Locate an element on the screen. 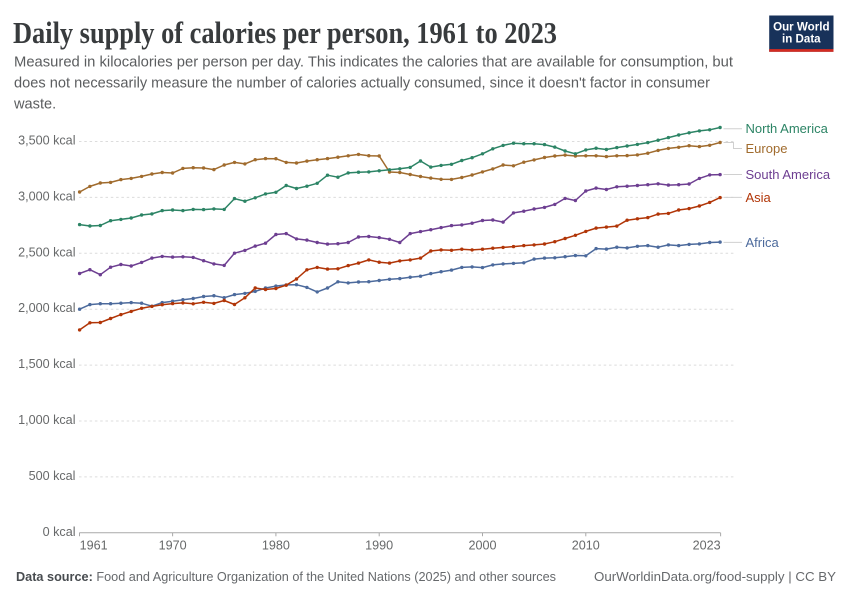 This screenshot has height=600, width=850. svg-text: 2010 is located at coordinates (586, 546).